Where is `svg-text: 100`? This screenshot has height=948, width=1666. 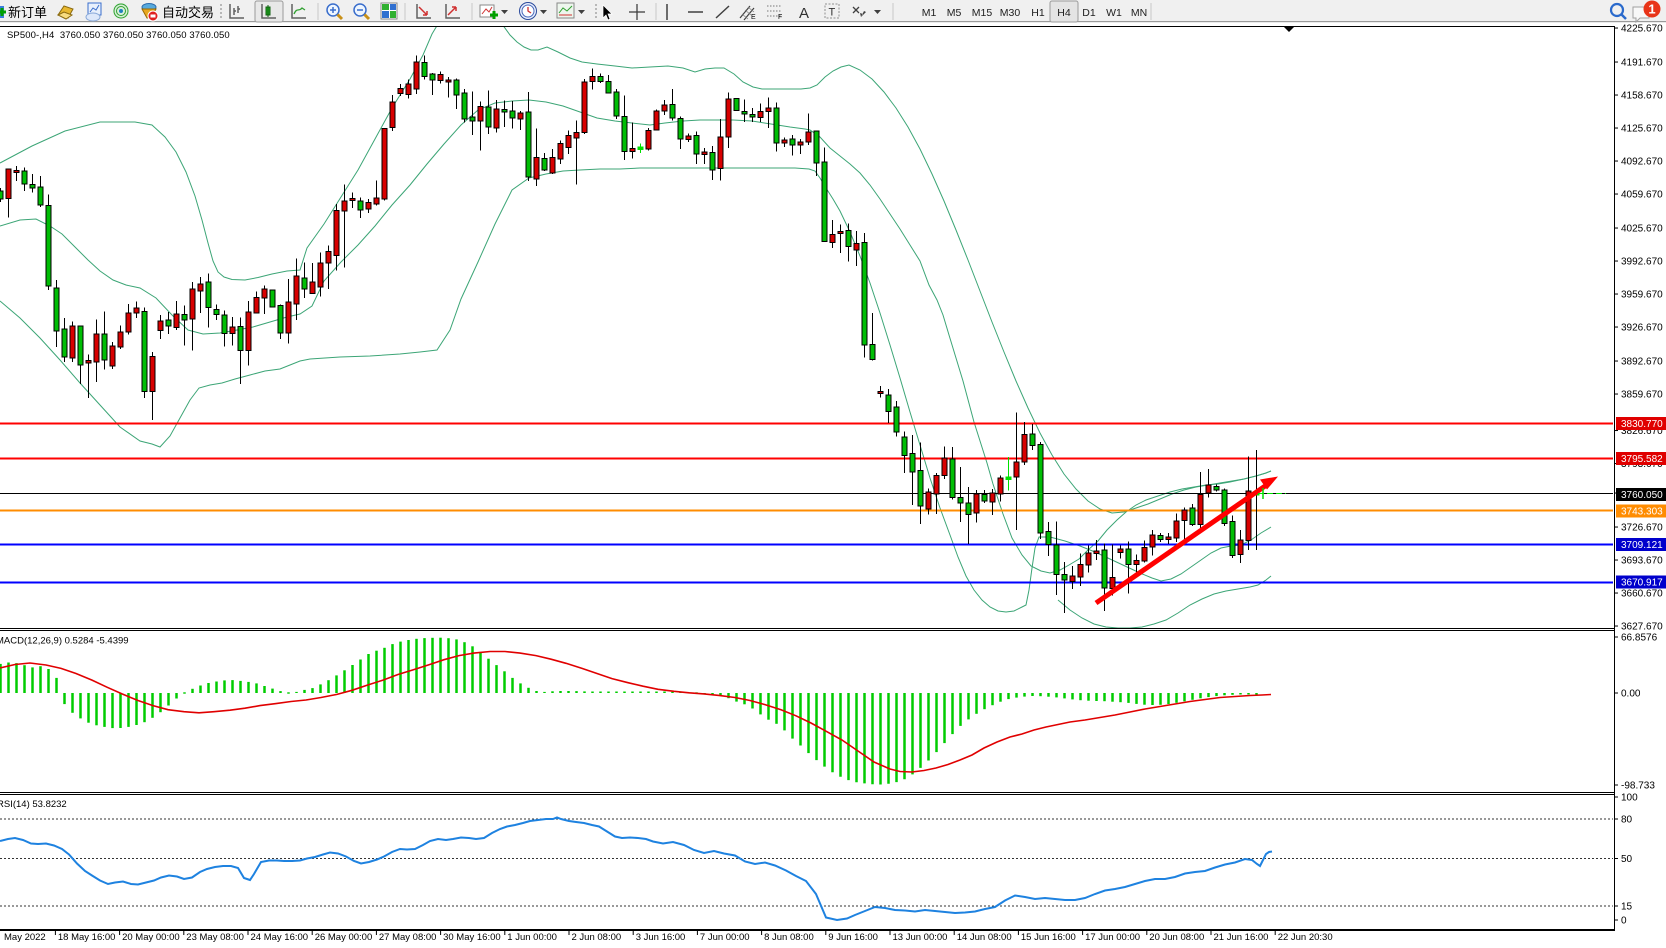
svg-text: 100 is located at coordinates (1629, 798).